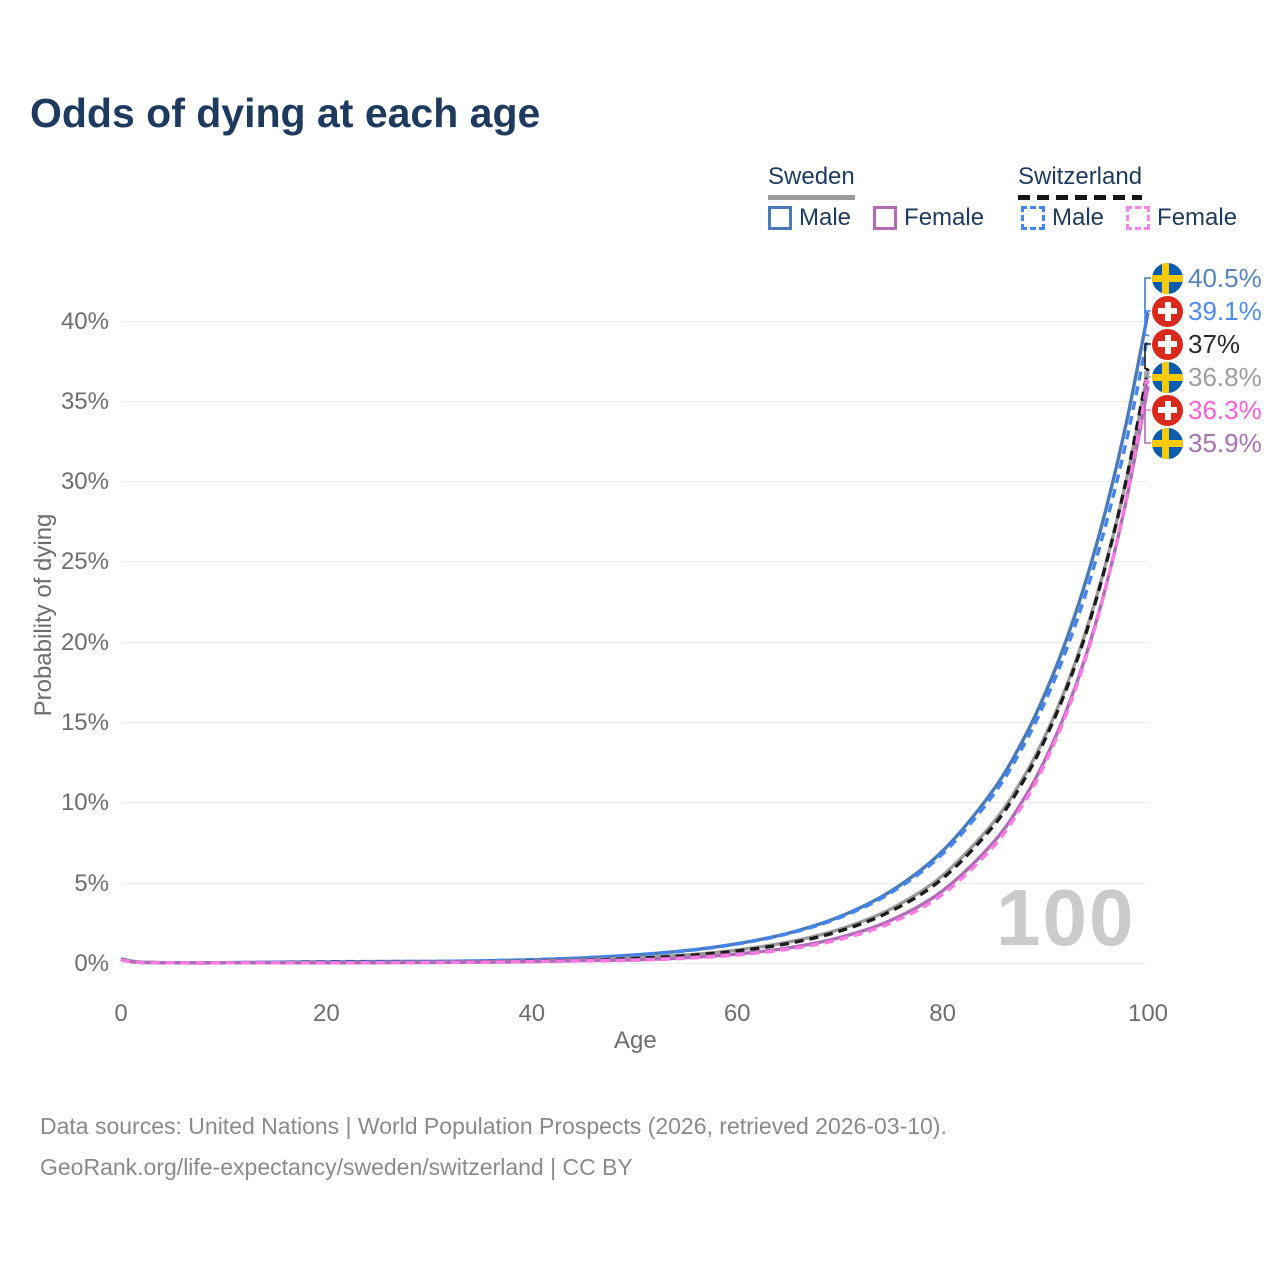  Describe the element at coordinates (1080, 176) in the screenshot. I see `legend-switzerland-label: Switzerland` at that location.